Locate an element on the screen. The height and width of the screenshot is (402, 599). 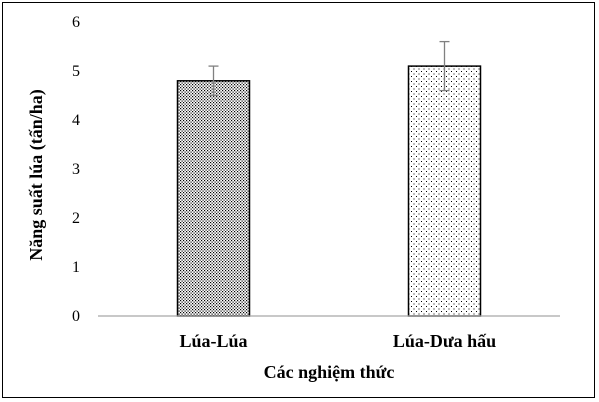
y-tick-label: 4 is located at coordinates (76, 120).